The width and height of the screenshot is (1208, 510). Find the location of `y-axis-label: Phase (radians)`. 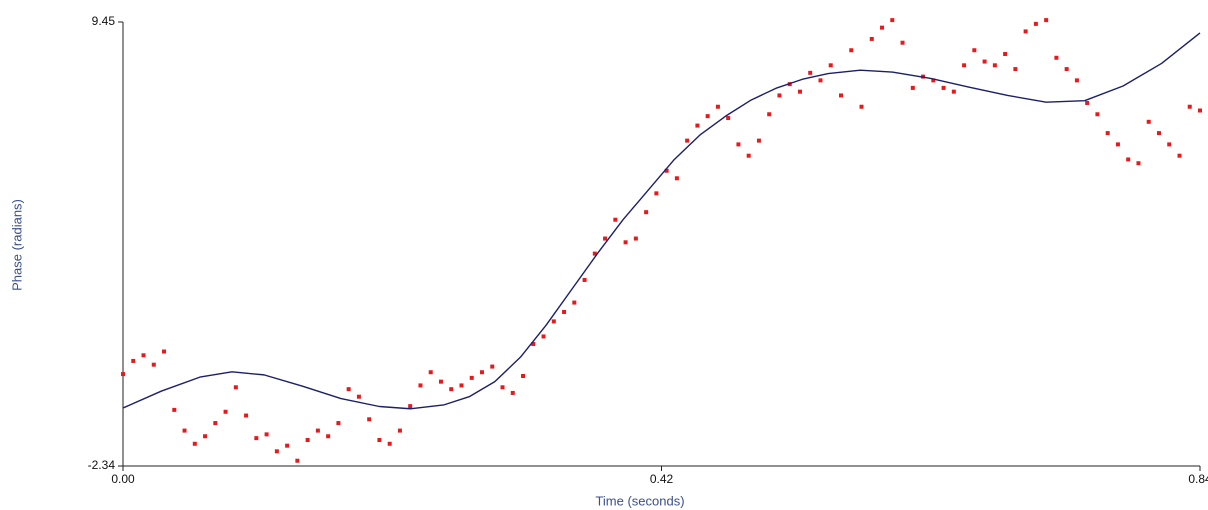

y-axis-label: Phase (radians) is located at coordinates (16, 245).